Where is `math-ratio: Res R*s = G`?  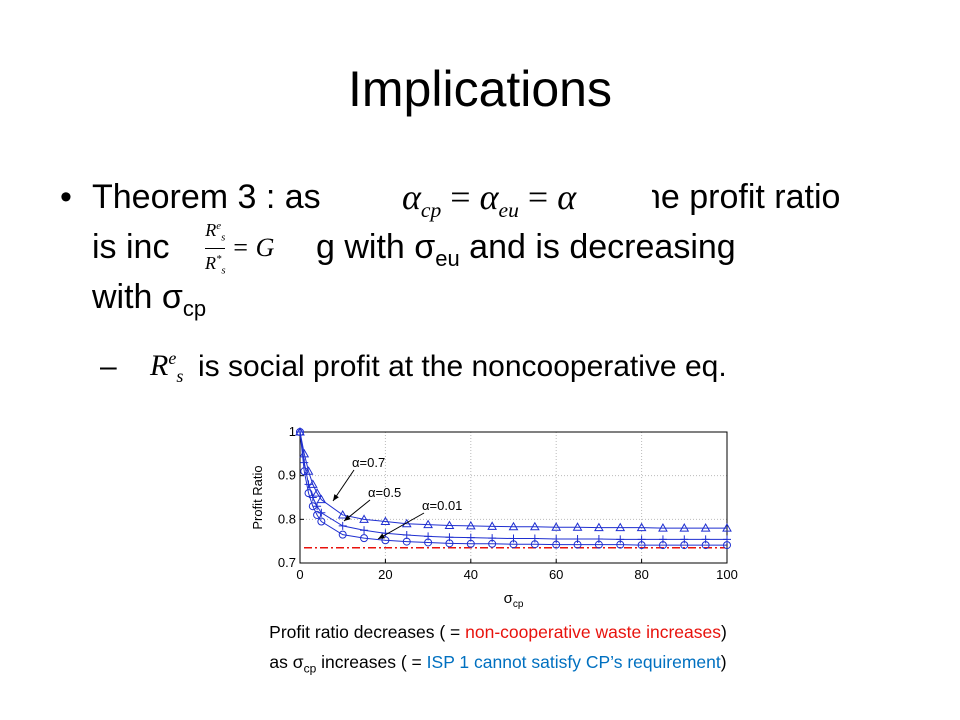
math-ratio: Res R*s = G is located at coordinates (260, 248).